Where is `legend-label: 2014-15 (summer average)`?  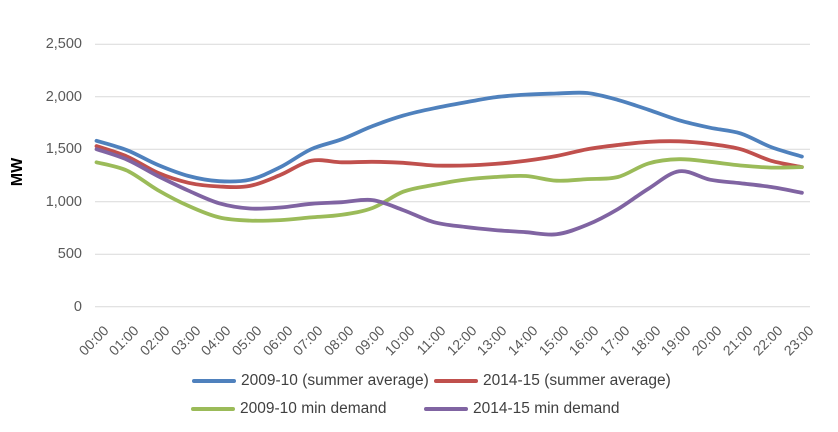 legend-label: 2014-15 (summer average) is located at coordinates (577, 380).